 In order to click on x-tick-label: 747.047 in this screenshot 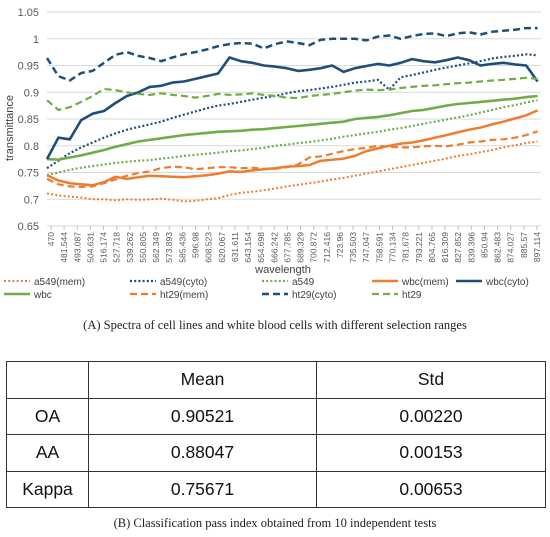, I will do `click(366, 247)`.